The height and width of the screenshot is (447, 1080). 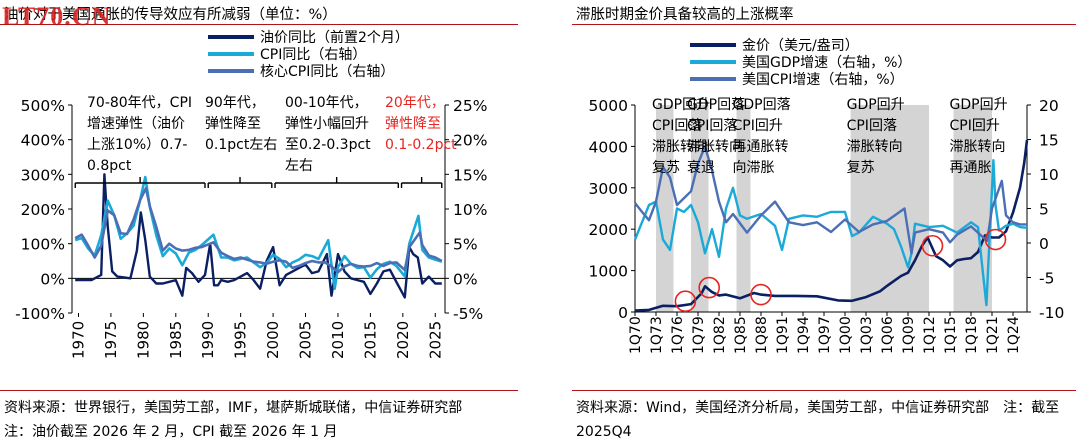 I want to click on y-right-tick-label: 0, so click(x=1044, y=244).